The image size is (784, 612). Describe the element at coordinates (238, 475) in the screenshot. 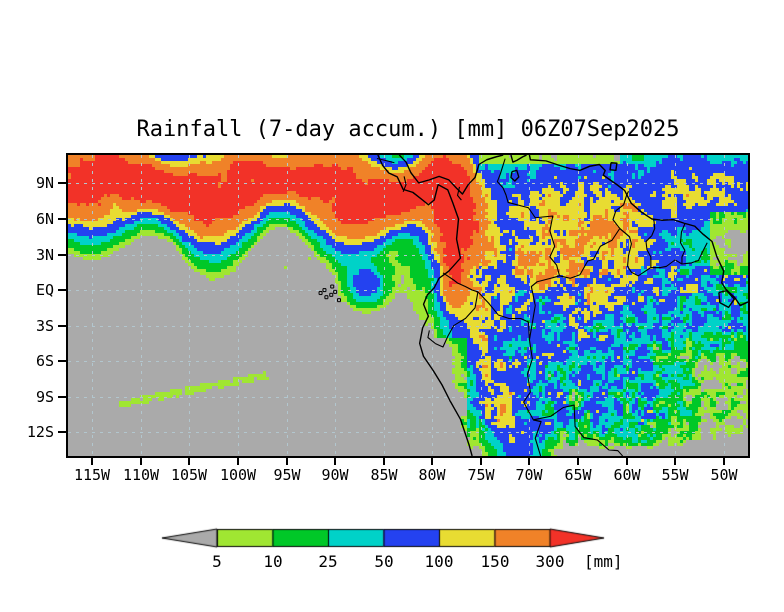

I see `lon-tick-label: 100W` at that location.